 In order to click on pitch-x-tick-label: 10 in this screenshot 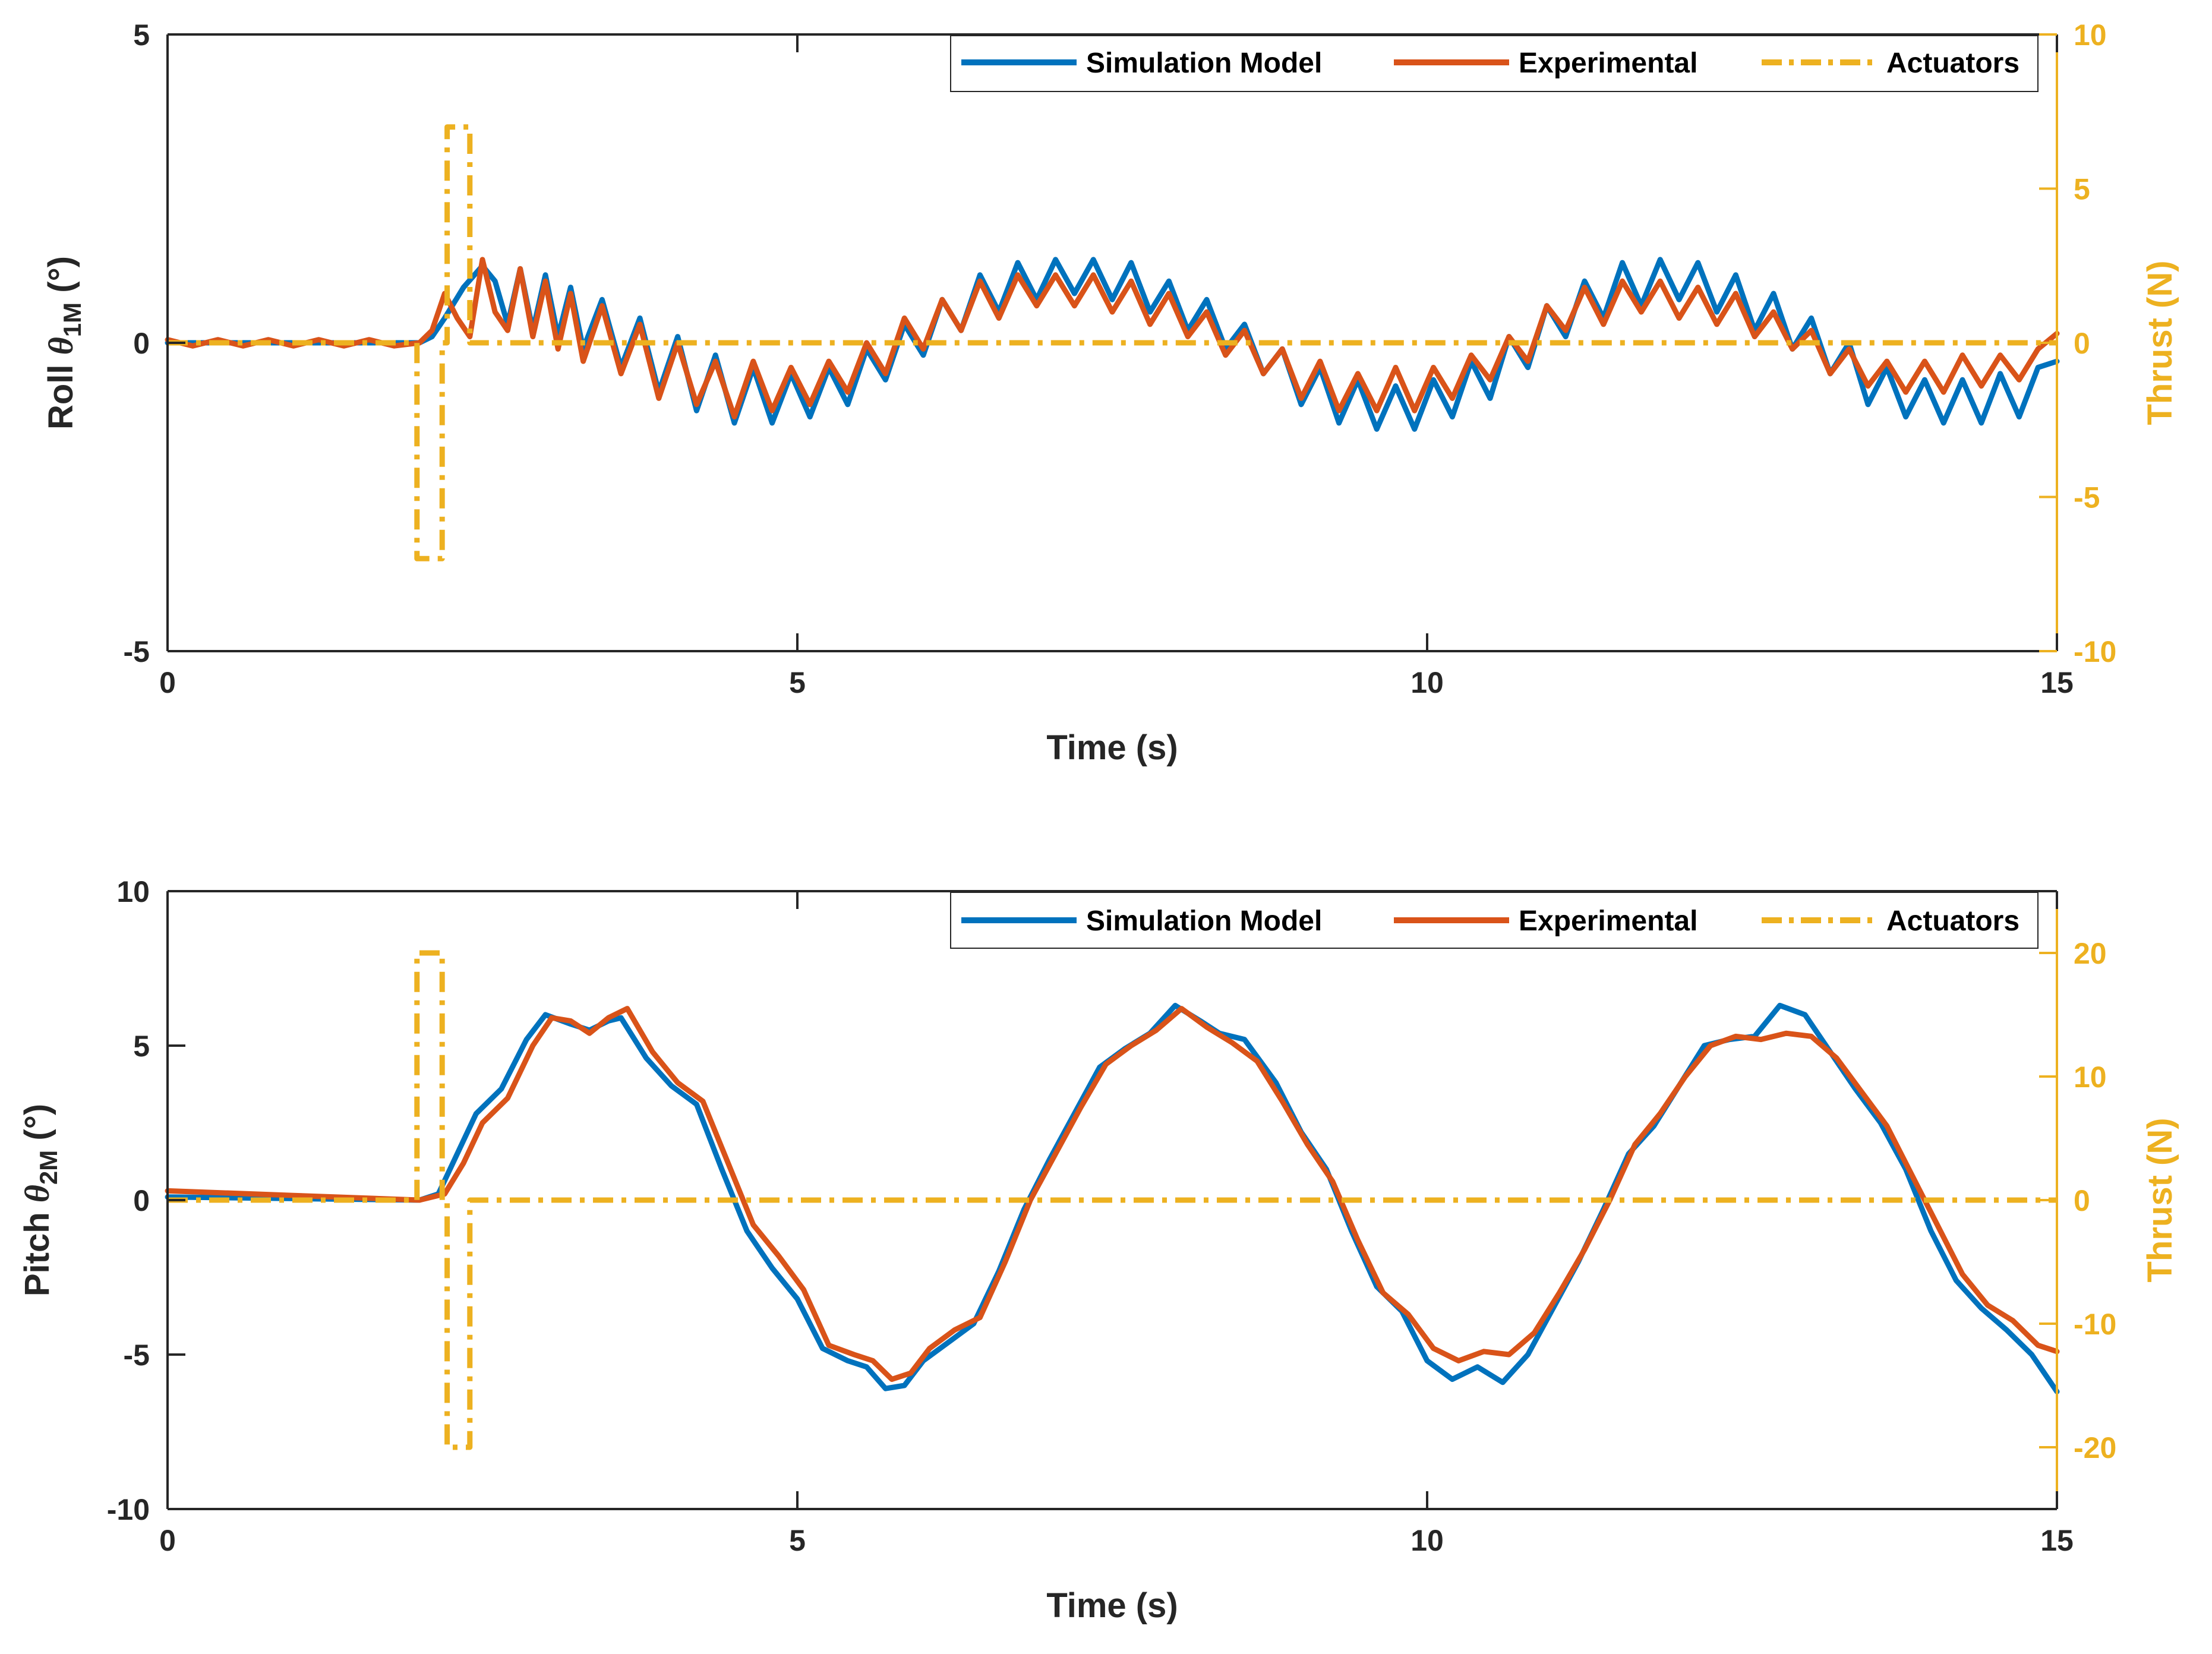, I will do `click(1427, 1540)`.